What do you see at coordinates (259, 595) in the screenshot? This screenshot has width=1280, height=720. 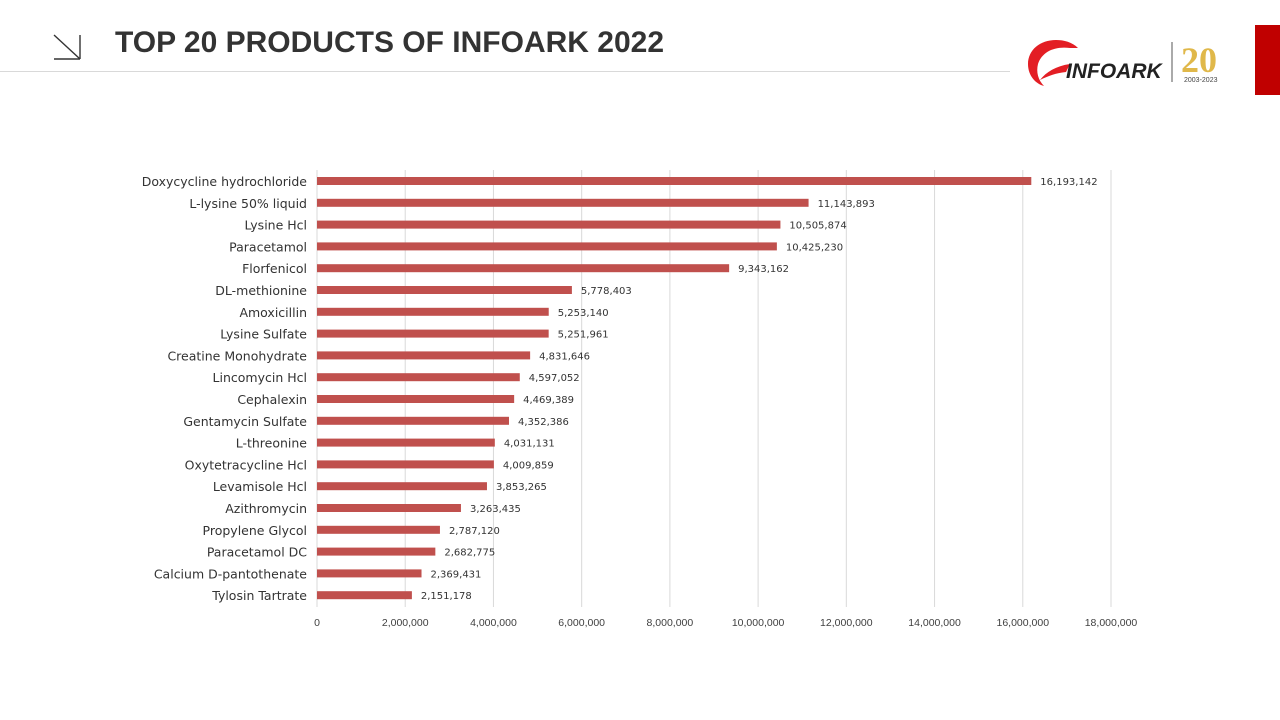 I see `category-label: Tylosin Tartrate` at bounding box center [259, 595].